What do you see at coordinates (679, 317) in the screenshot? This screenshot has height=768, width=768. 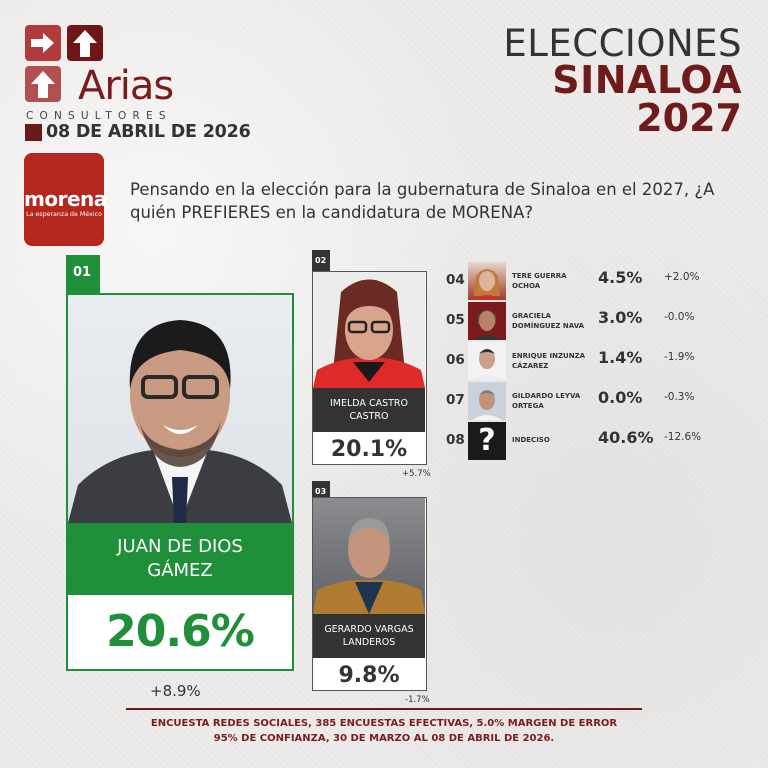 I see `candidate-change-5: -0.0%` at bounding box center [679, 317].